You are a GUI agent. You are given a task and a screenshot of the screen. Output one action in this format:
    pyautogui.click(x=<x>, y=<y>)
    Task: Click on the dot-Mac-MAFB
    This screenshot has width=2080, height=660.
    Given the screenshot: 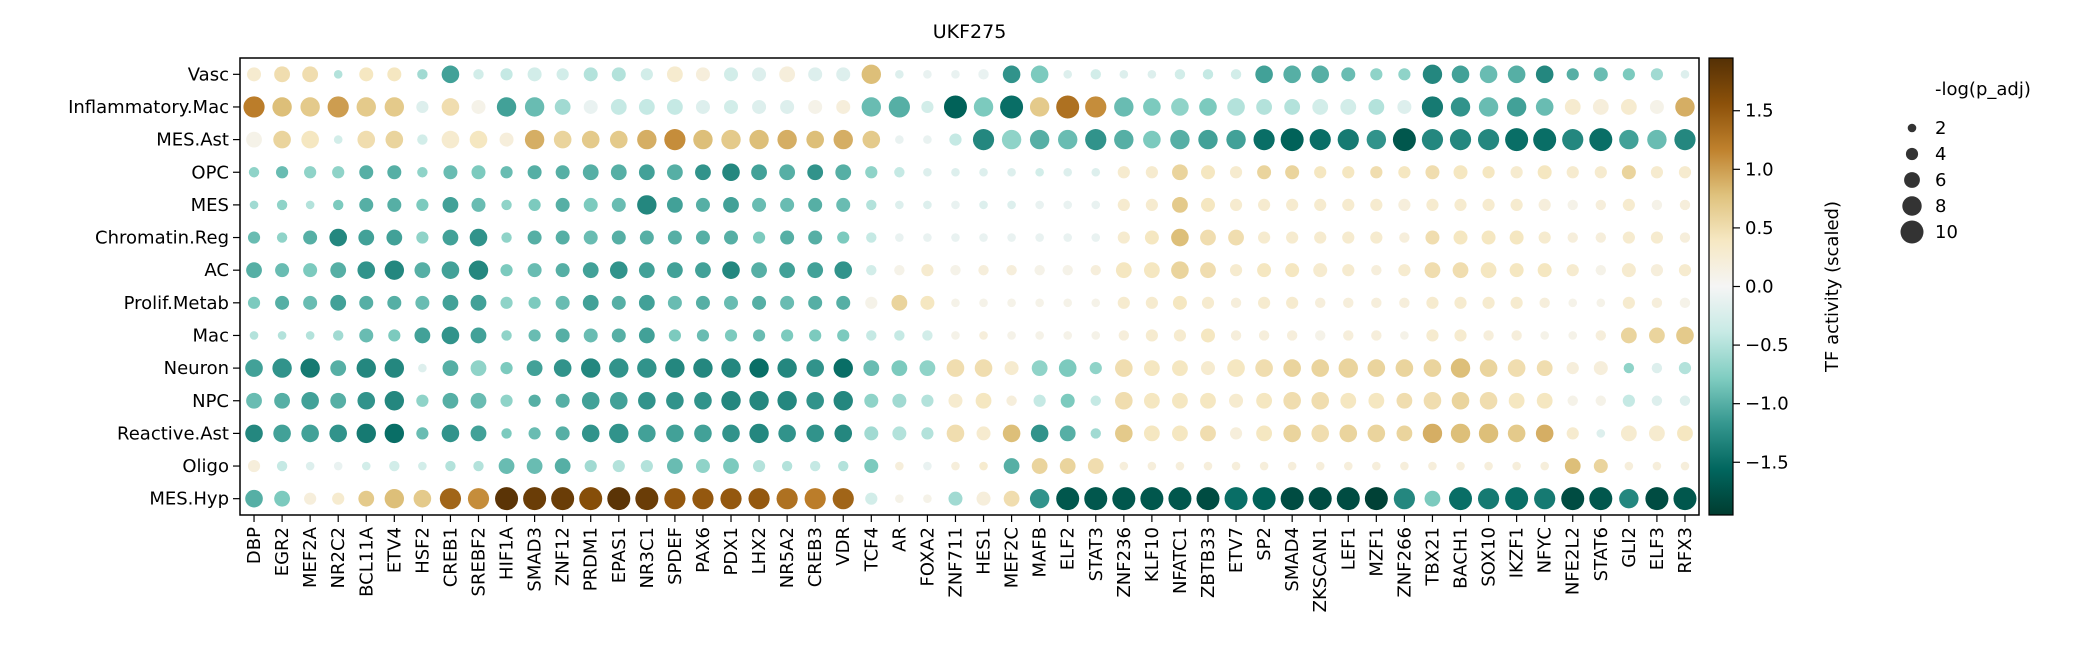 What is the action you would take?
    pyautogui.click(x=1039, y=335)
    